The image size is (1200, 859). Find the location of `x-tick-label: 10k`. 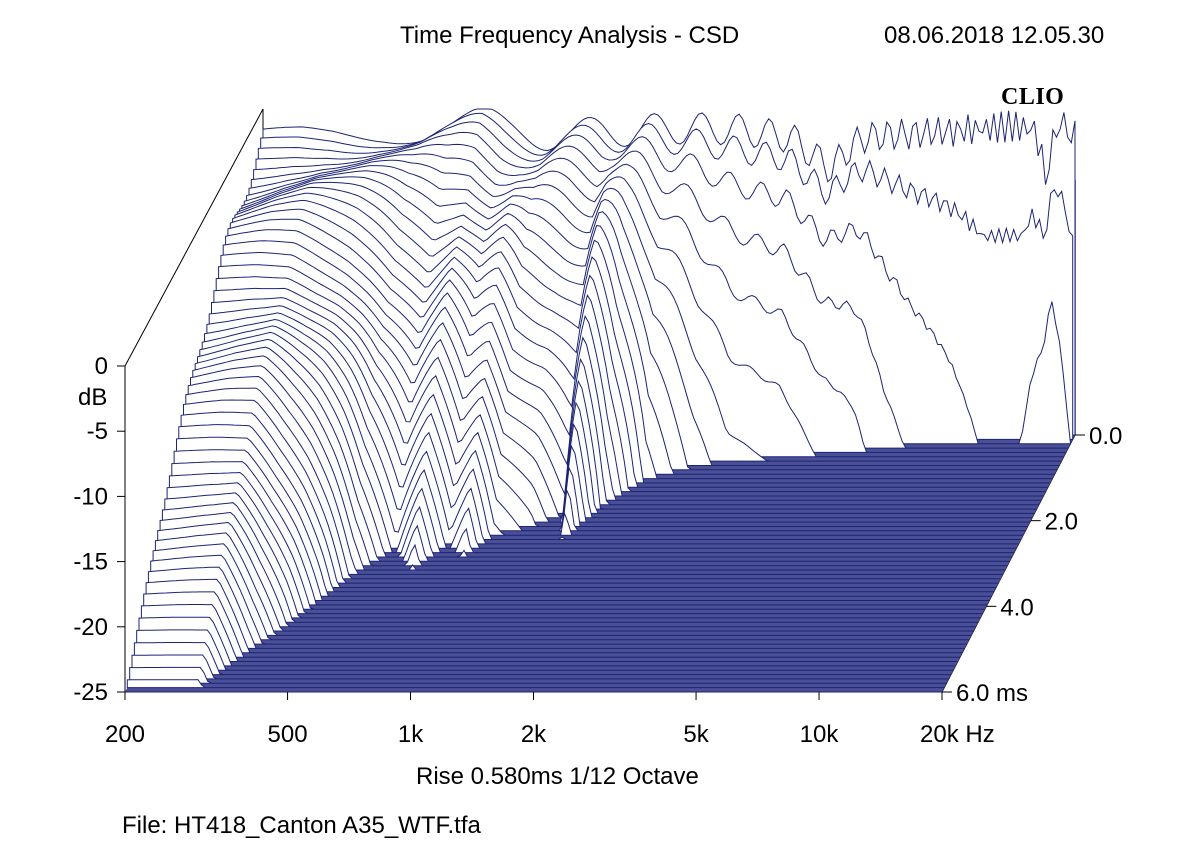

x-tick-label: 10k is located at coordinates (820, 734).